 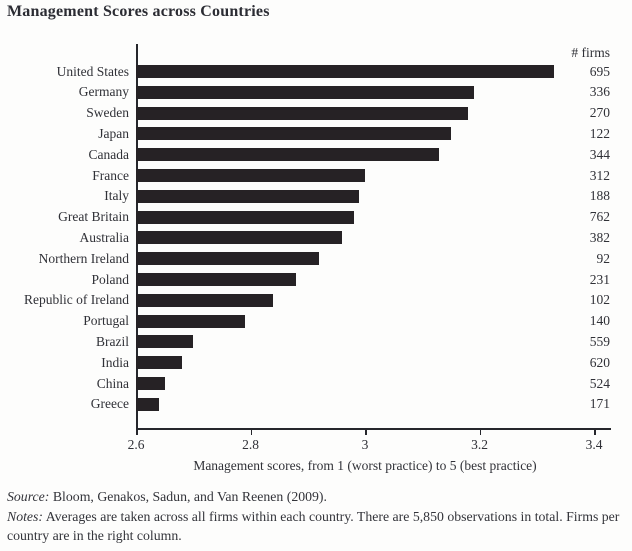 What do you see at coordinates (305, 92) in the screenshot?
I see `bar-germany` at bounding box center [305, 92].